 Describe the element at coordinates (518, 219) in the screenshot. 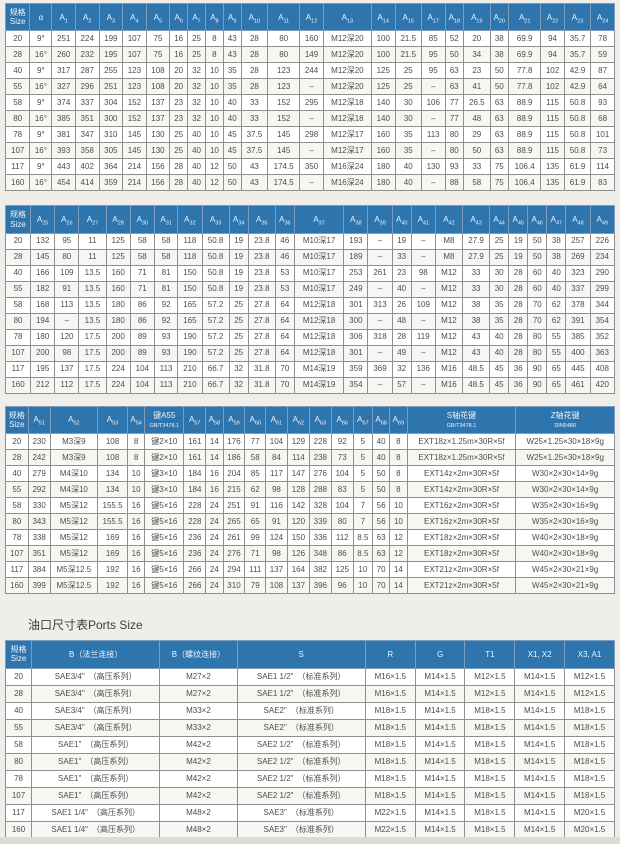

I see `header-cell: A45` at that location.